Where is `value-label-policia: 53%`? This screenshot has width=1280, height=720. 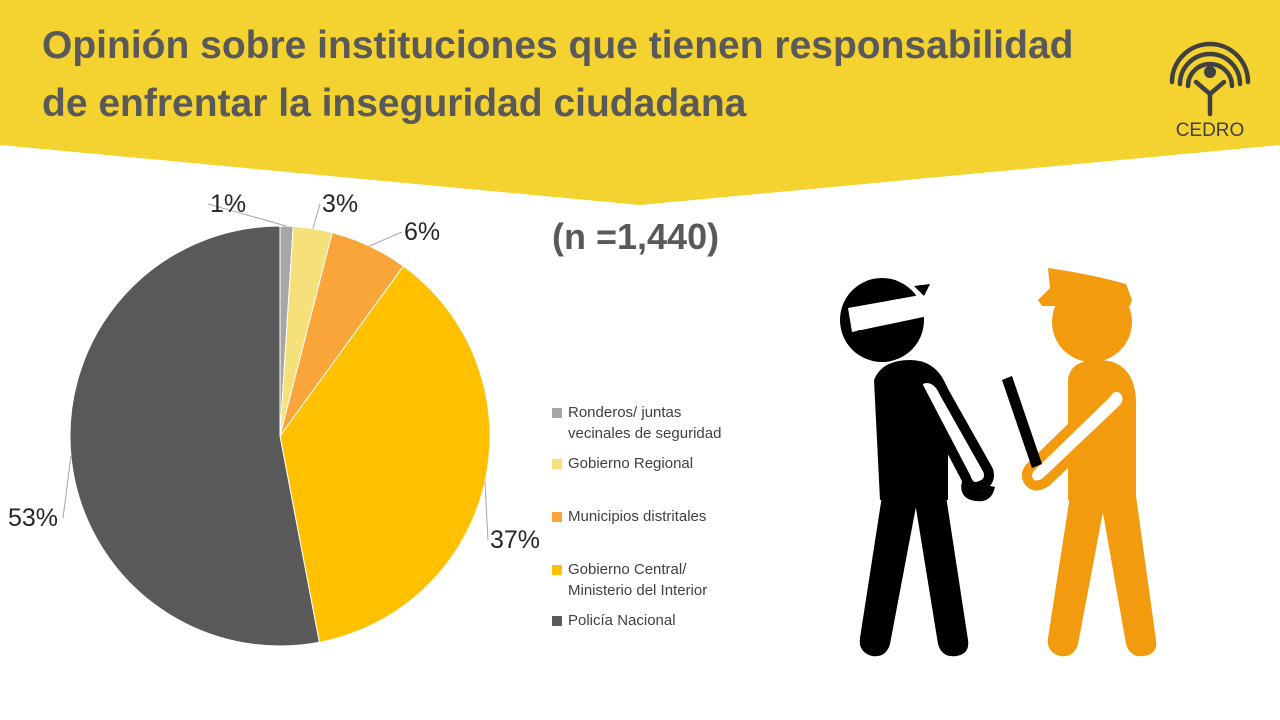 value-label-policia: 53% is located at coordinates (33, 518).